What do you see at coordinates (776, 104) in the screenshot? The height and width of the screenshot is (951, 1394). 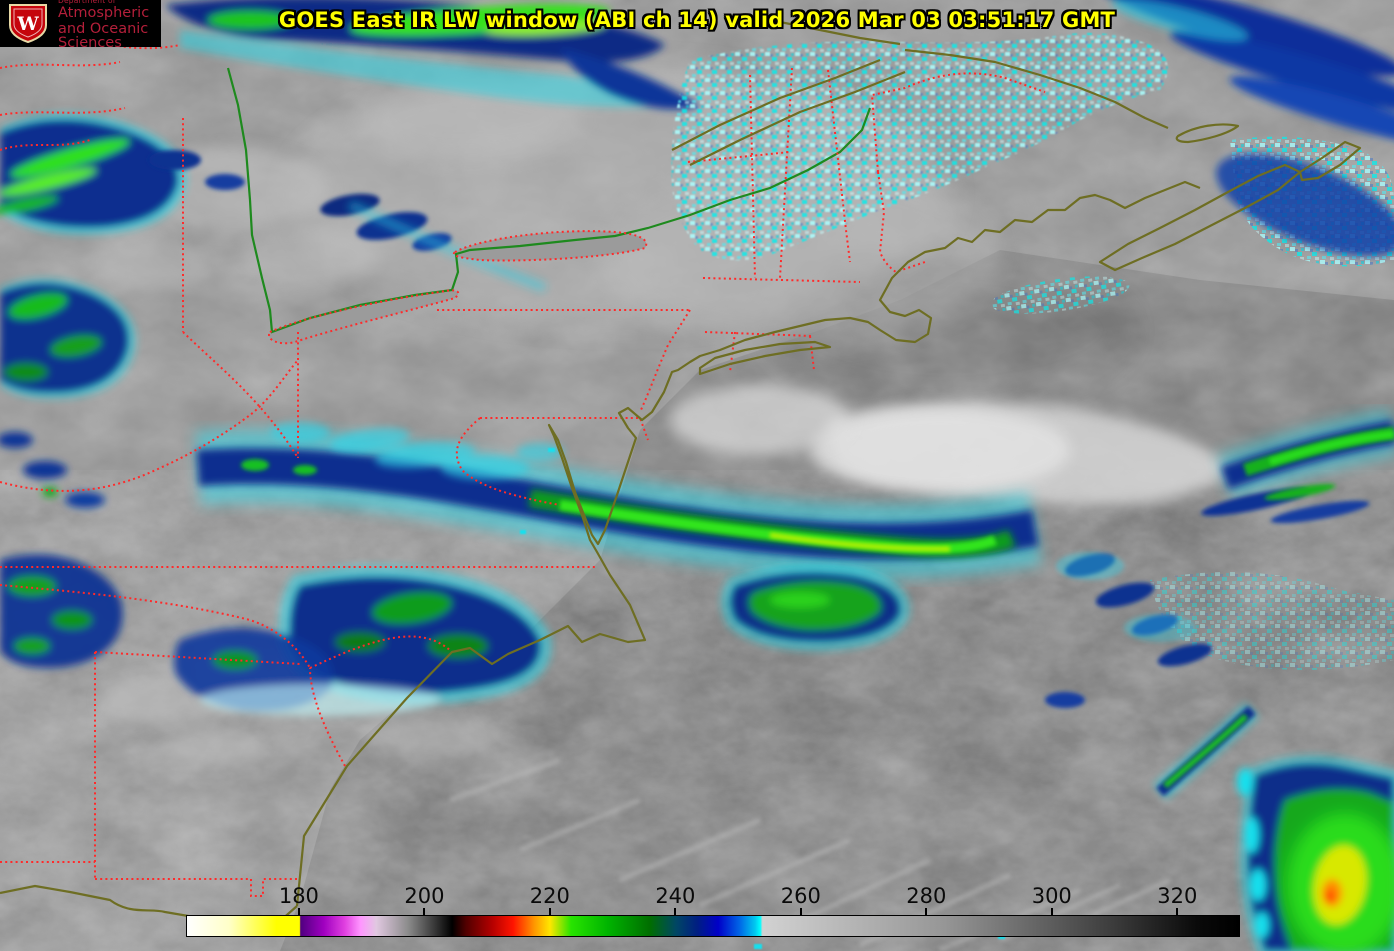 I see `coast-stlawrence-north` at bounding box center [776, 104].